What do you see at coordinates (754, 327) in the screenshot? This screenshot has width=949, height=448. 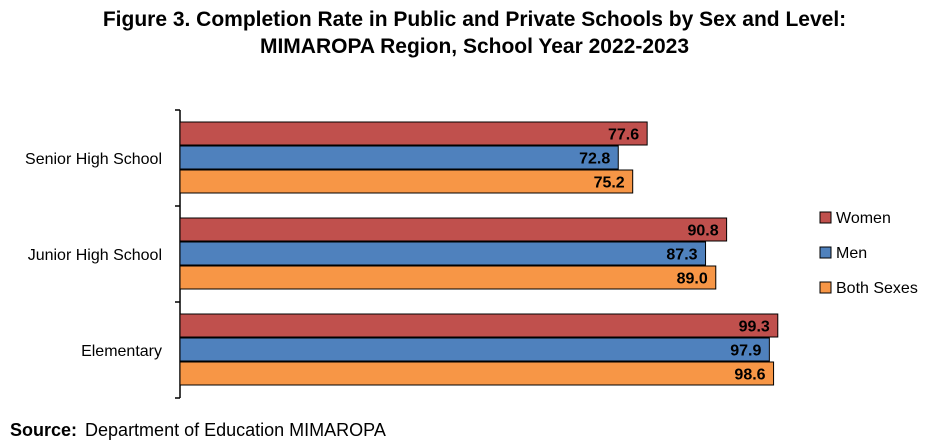 I see `data-label: 99.3` at bounding box center [754, 327].